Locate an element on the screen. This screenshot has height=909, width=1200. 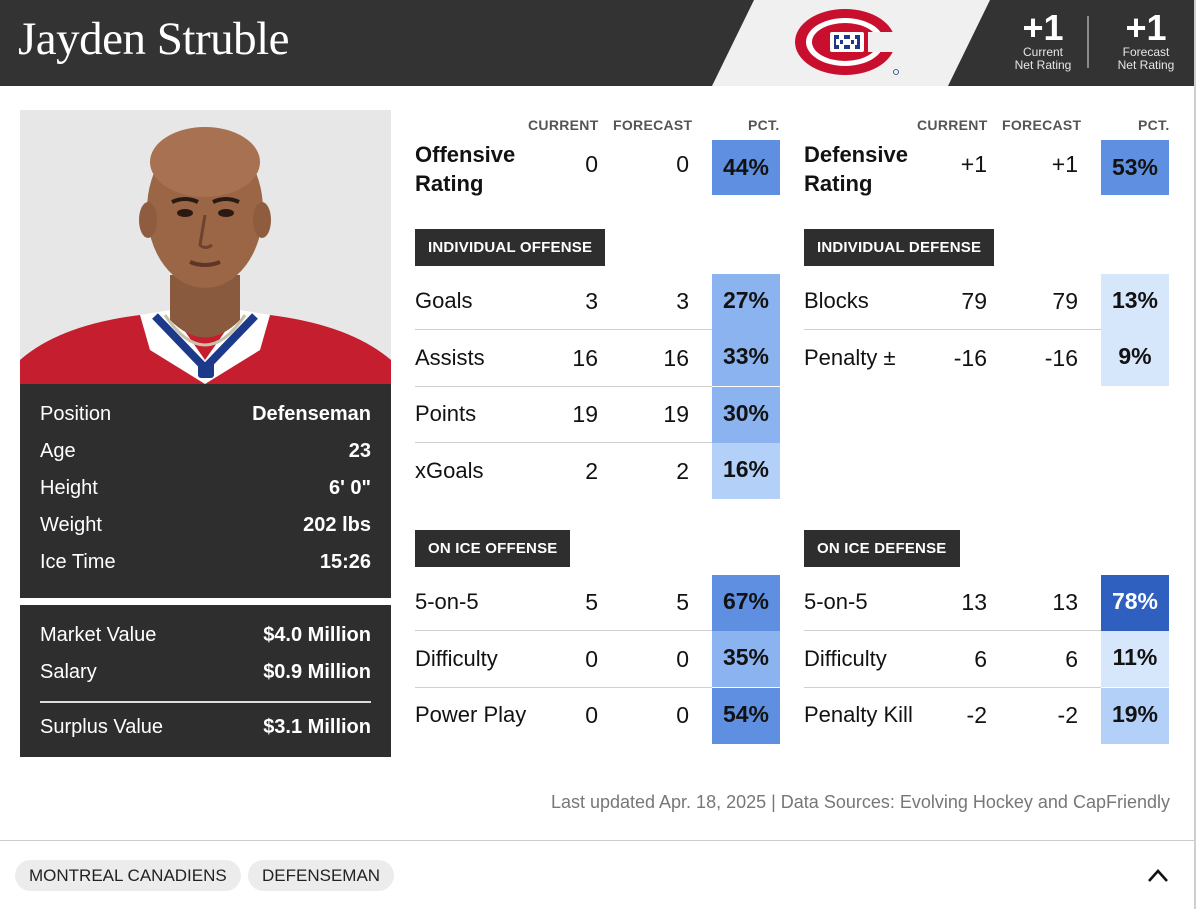
table-row-forecast: 16 is located at coordinates (676, 358).